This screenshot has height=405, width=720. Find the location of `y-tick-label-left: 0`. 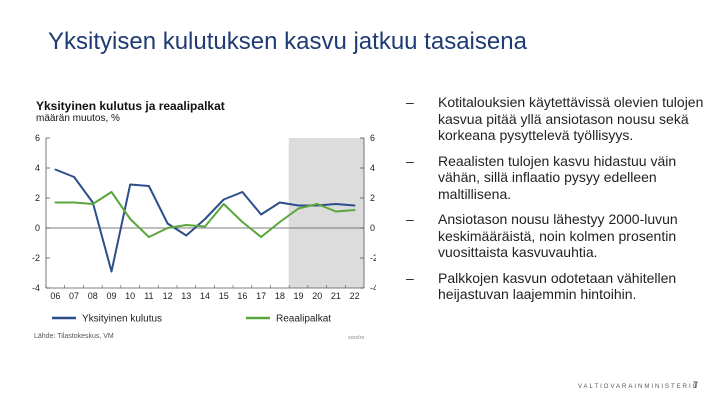

y-tick-label-left: 0 is located at coordinates (37, 228).